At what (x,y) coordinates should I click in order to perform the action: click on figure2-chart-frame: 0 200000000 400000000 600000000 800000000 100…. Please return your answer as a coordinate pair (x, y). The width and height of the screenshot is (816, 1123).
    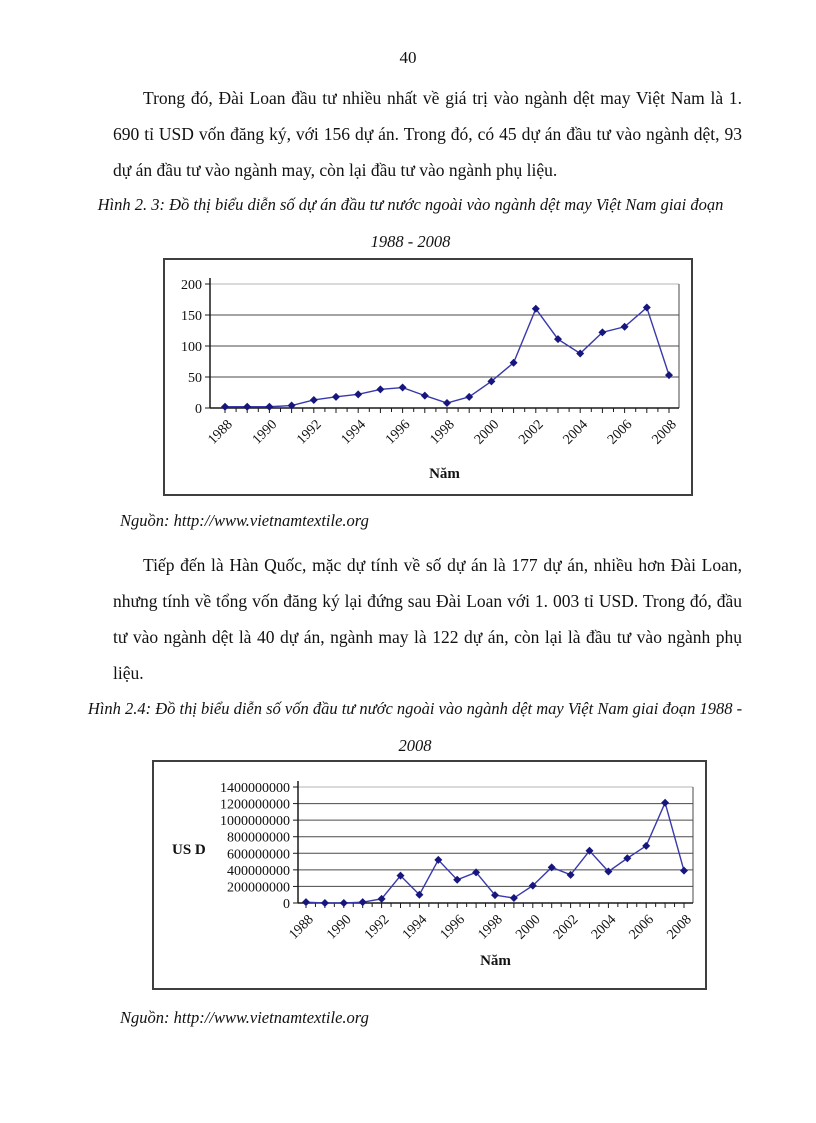
    Looking at the image, I should click on (429, 875).